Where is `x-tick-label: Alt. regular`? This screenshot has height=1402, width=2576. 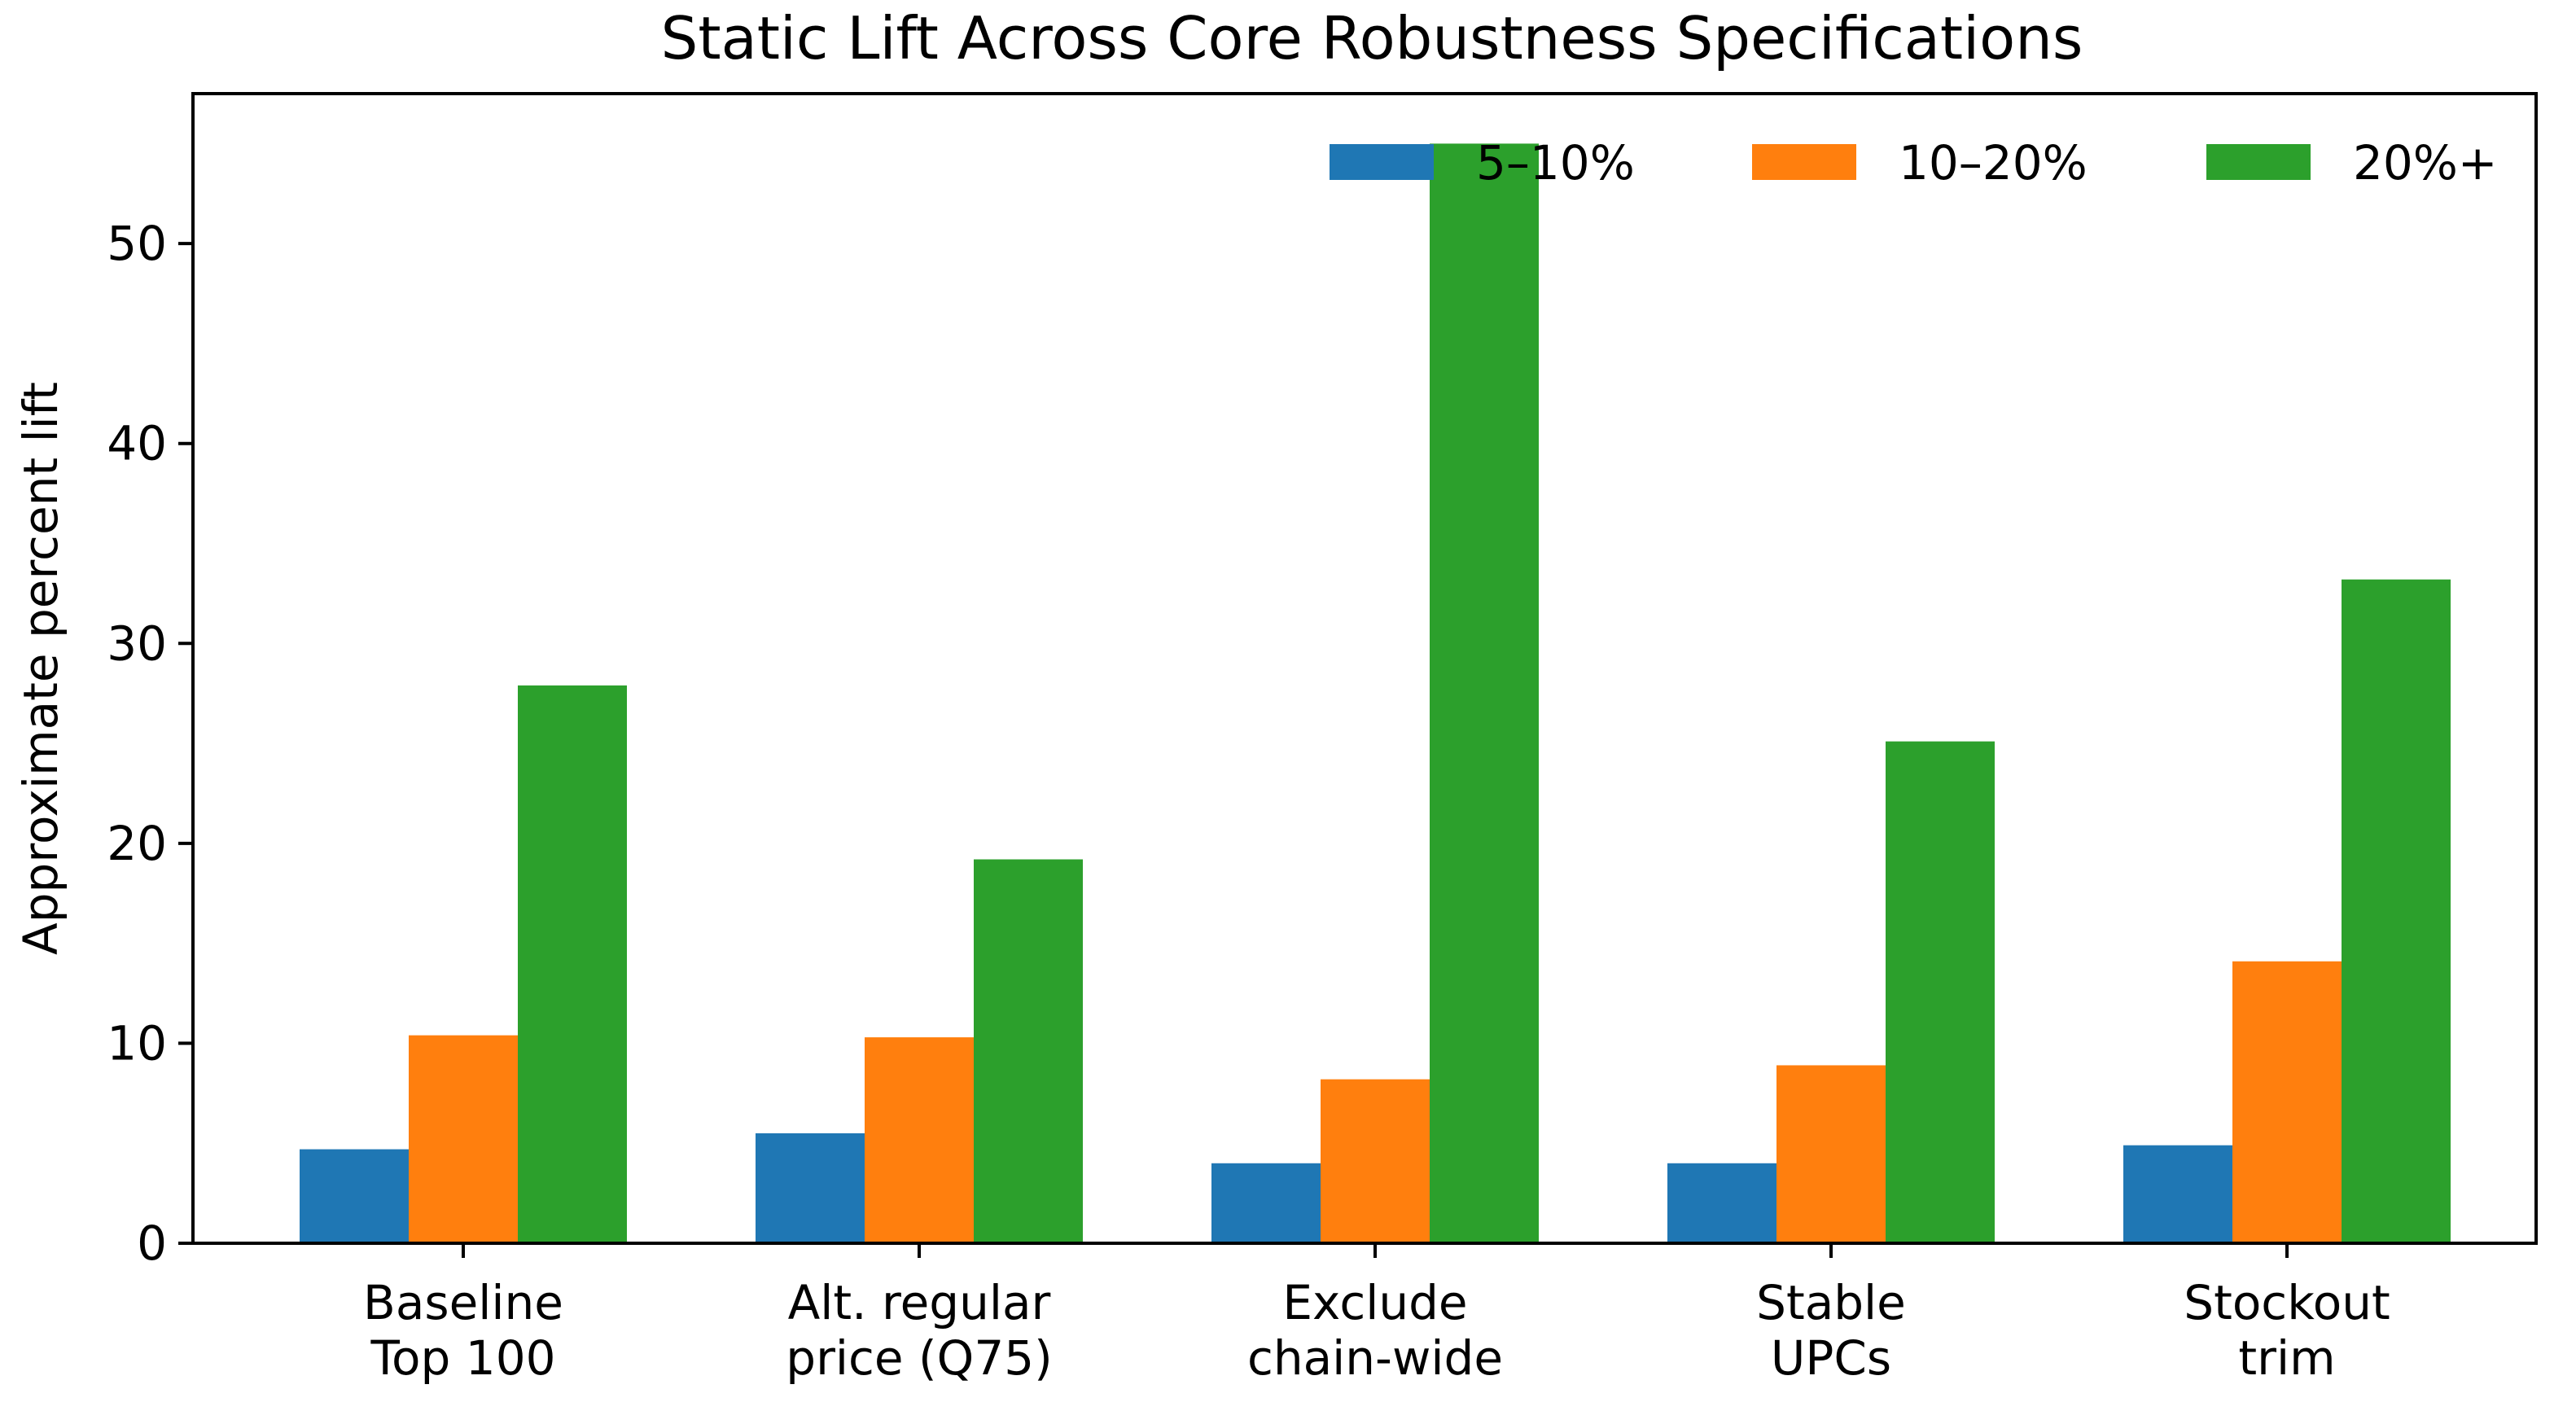
x-tick-label: Alt. regular is located at coordinates (919, 1302).